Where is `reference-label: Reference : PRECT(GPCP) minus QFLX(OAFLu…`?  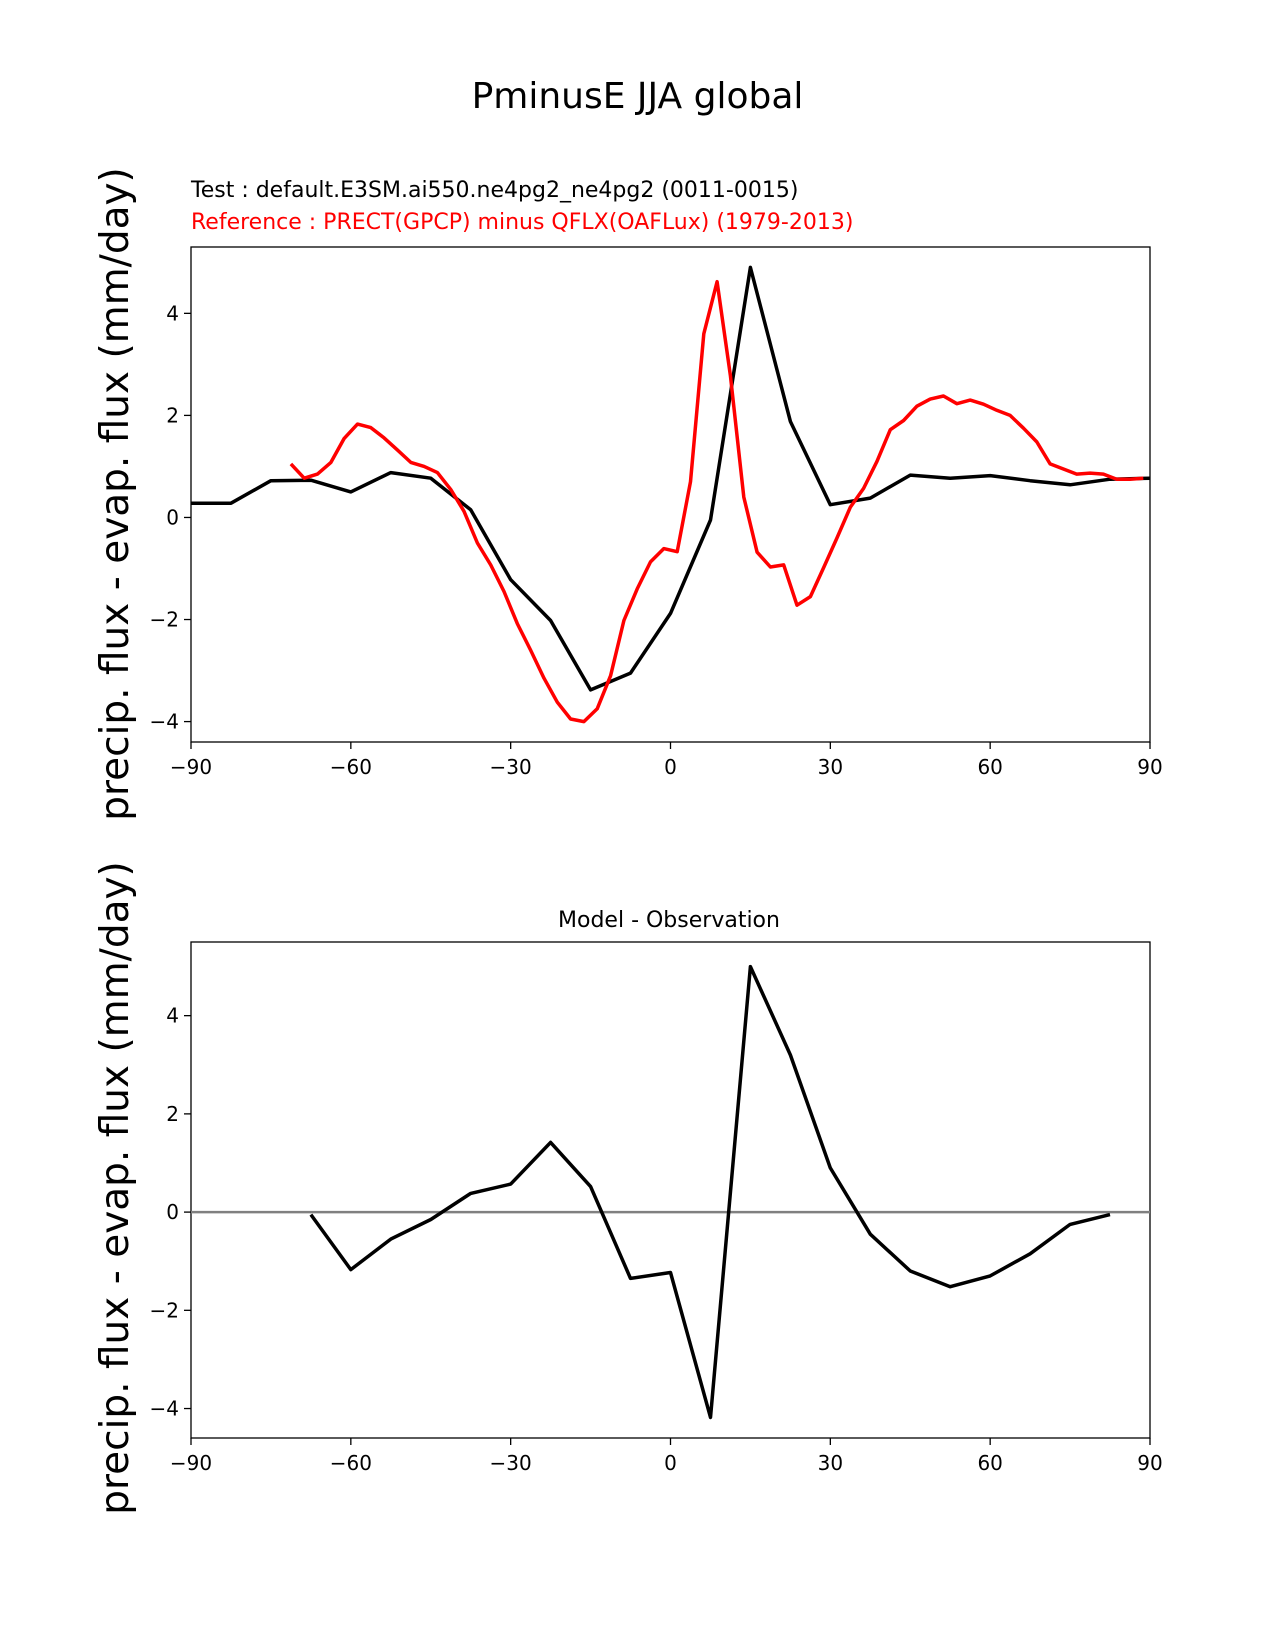 reference-label: Reference : PRECT(GPCP) minus QFLX(OAFLu… is located at coordinates (522, 222).